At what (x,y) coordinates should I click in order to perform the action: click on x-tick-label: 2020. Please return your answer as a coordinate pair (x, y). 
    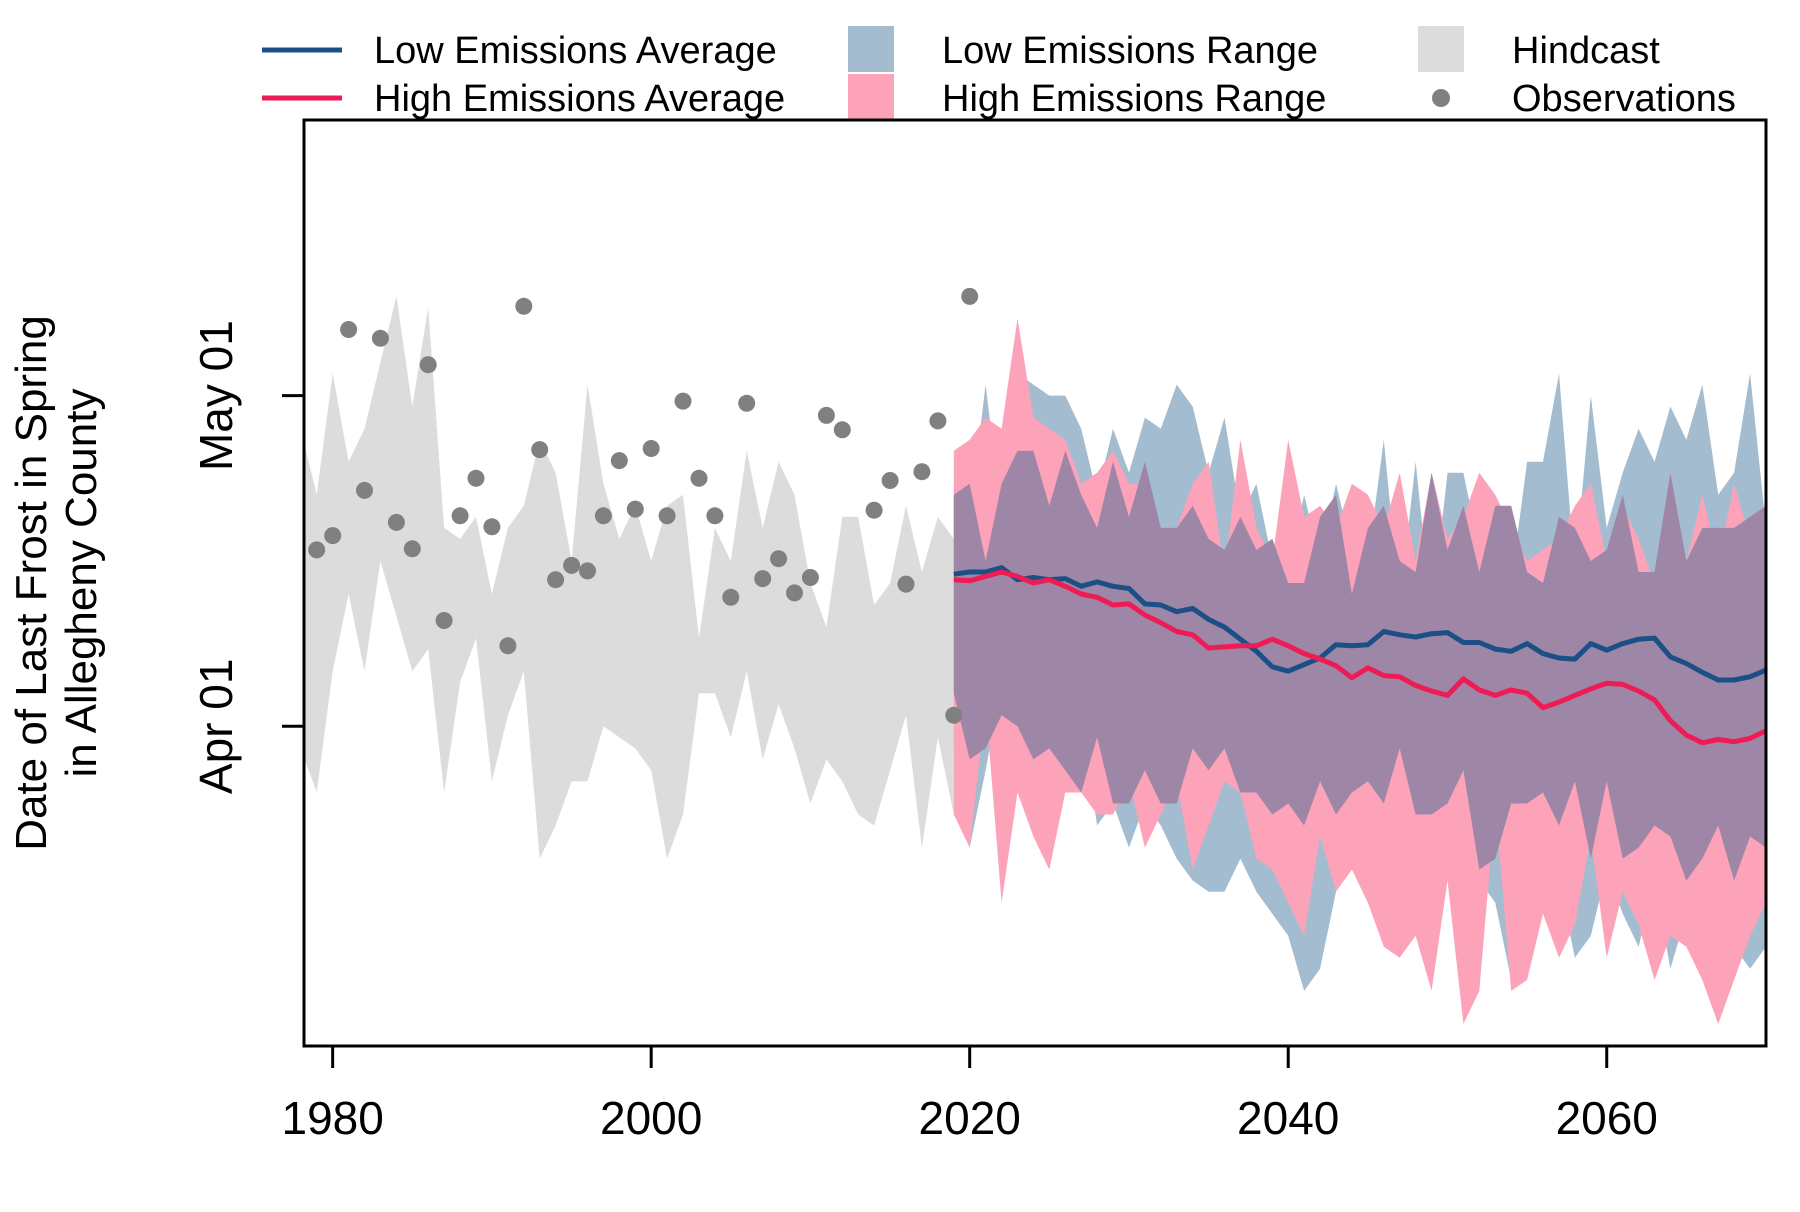
    Looking at the image, I should click on (970, 1118).